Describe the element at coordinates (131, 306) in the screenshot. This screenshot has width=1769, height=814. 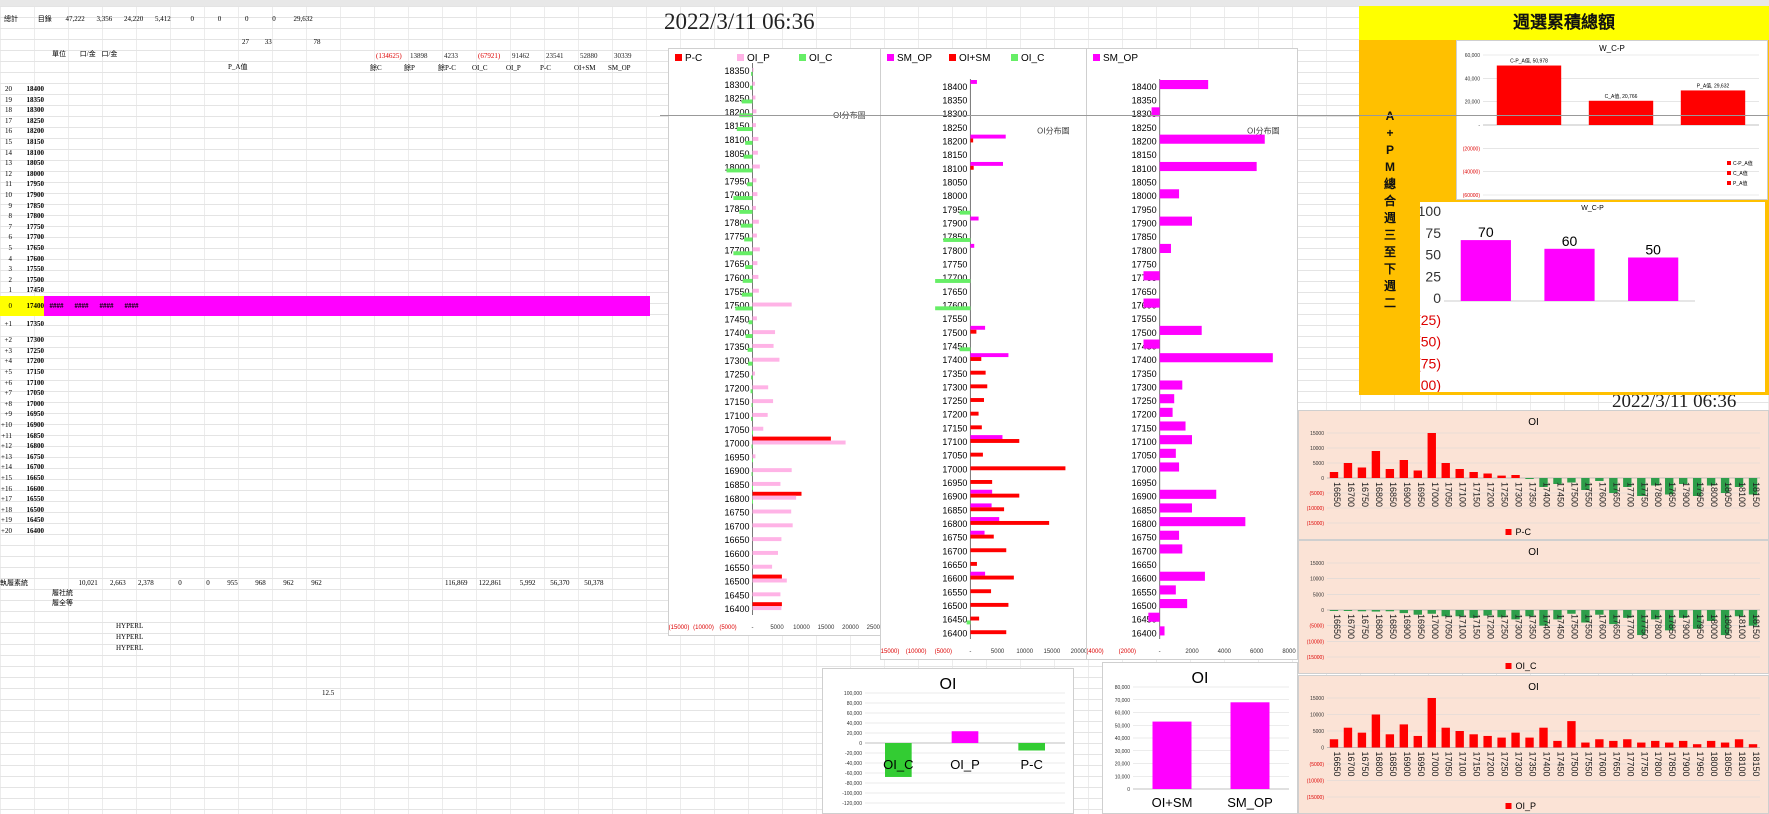
I see `atm-cell: ####` at that location.